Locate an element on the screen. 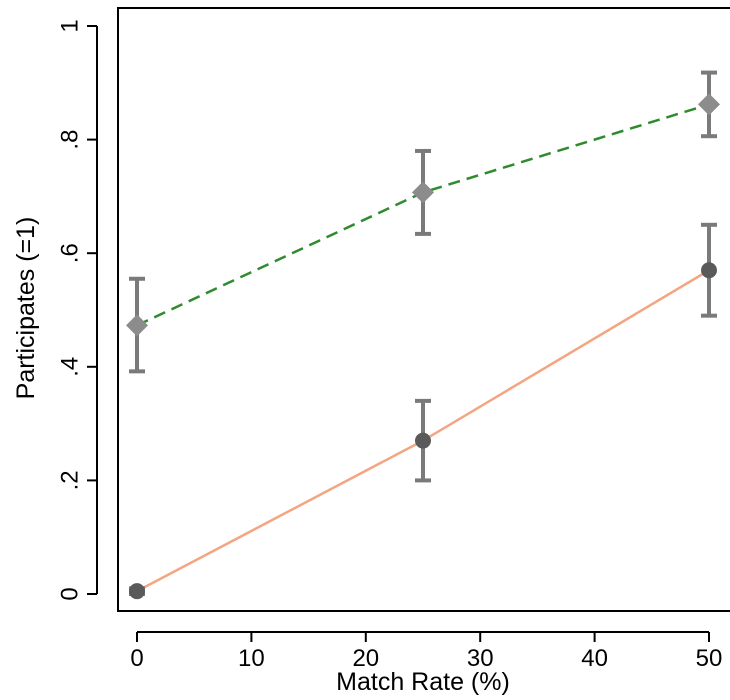 The width and height of the screenshot is (730, 700). x-tick-label: 50 is located at coordinates (709, 658).